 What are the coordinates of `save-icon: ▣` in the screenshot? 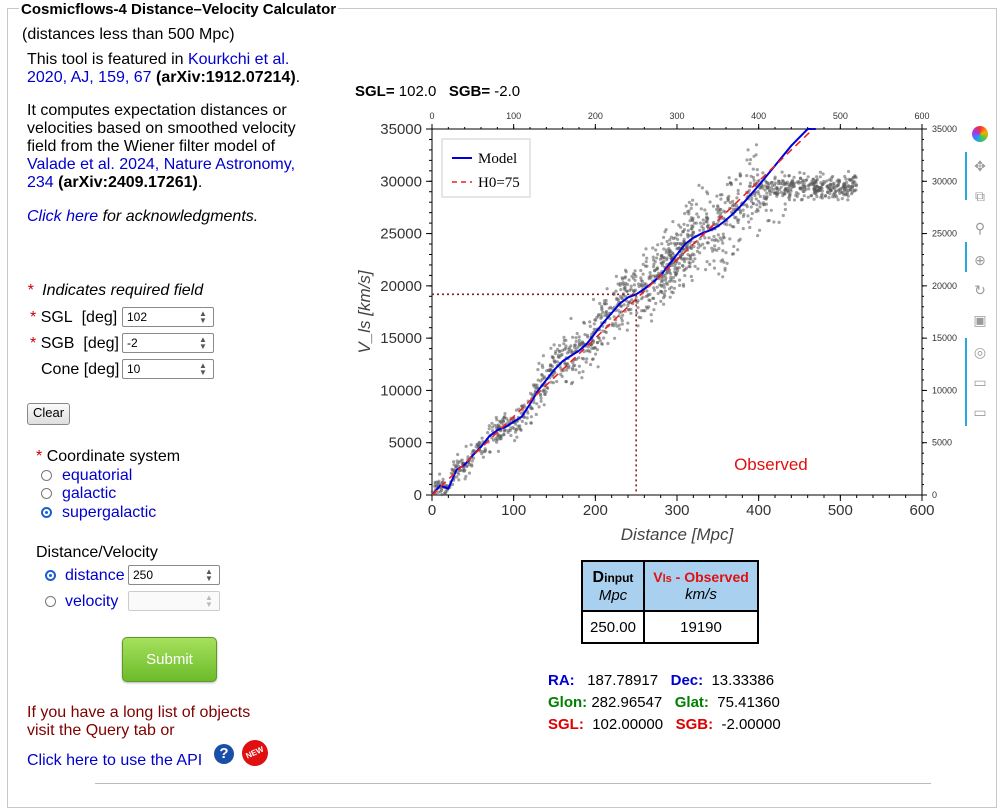 It's located at (980, 320).